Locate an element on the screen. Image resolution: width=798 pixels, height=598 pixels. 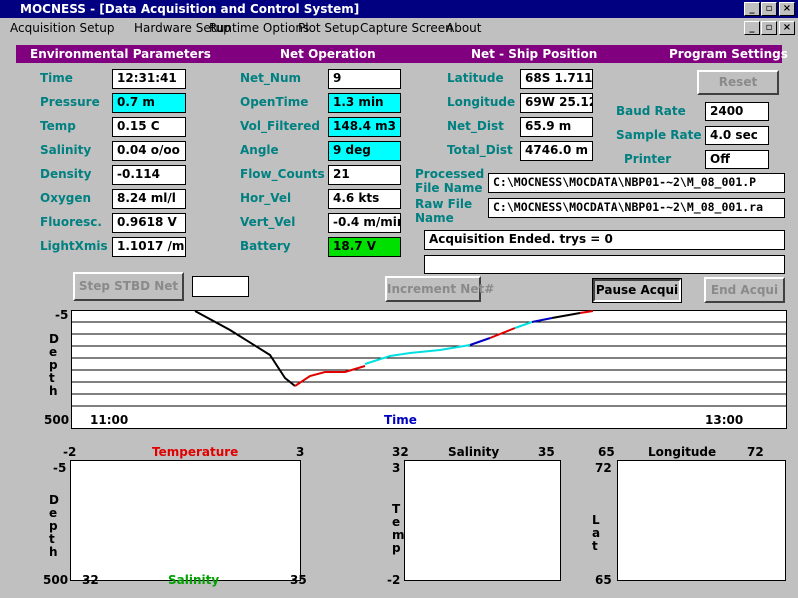
child-restore: ▫ is located at coordinates (769, 28).